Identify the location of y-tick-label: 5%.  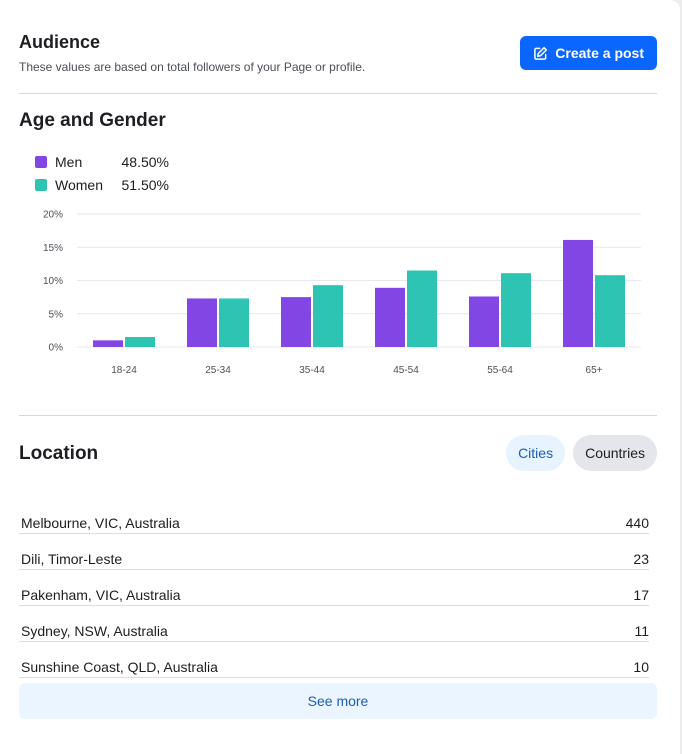
(56, 314).